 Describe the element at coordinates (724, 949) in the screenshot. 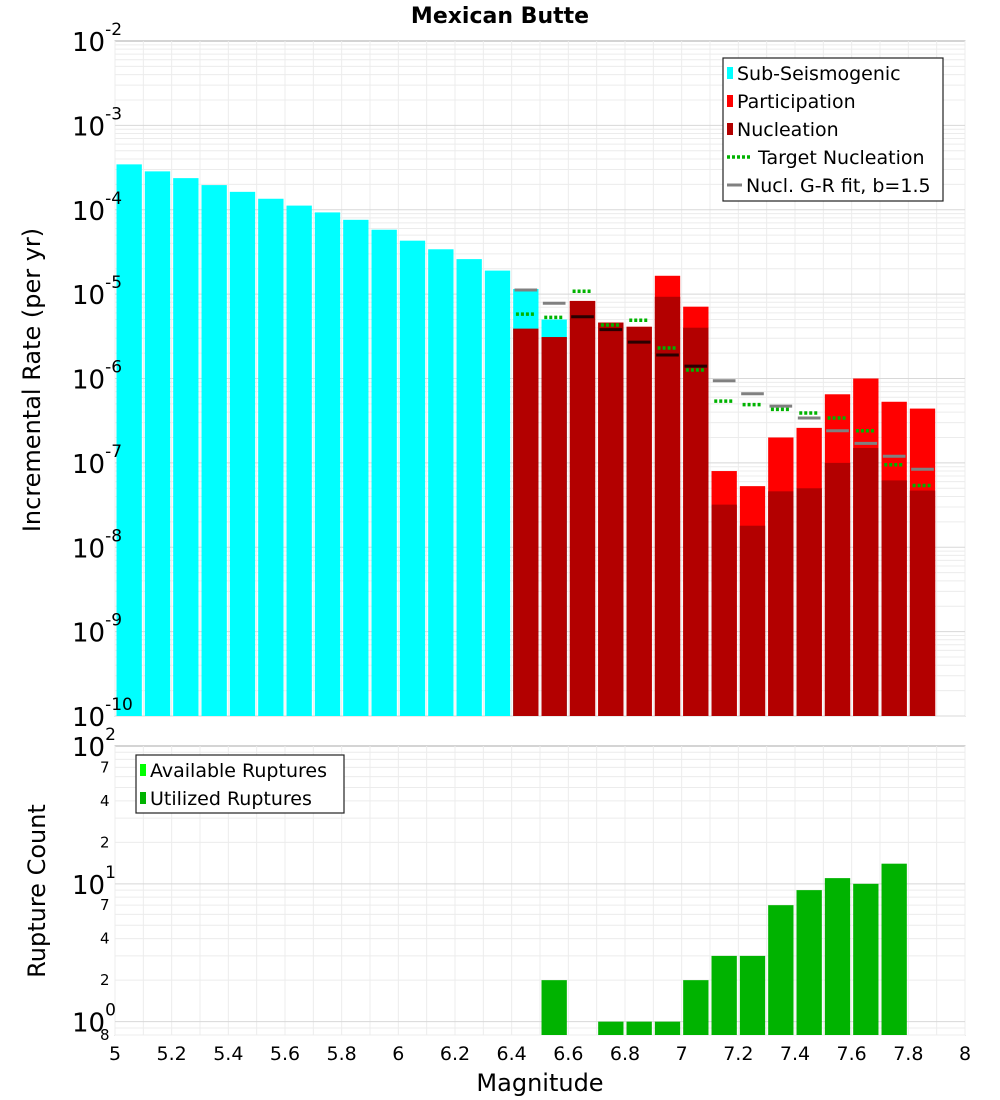

I see `bottom-bars` at that location.